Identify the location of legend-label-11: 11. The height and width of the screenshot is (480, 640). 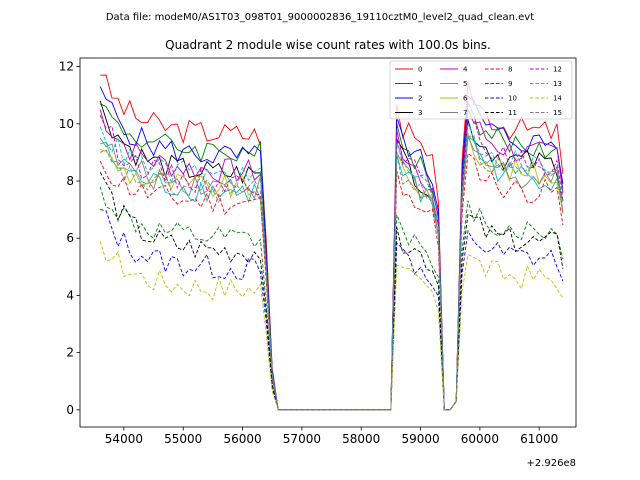
(512, 113).